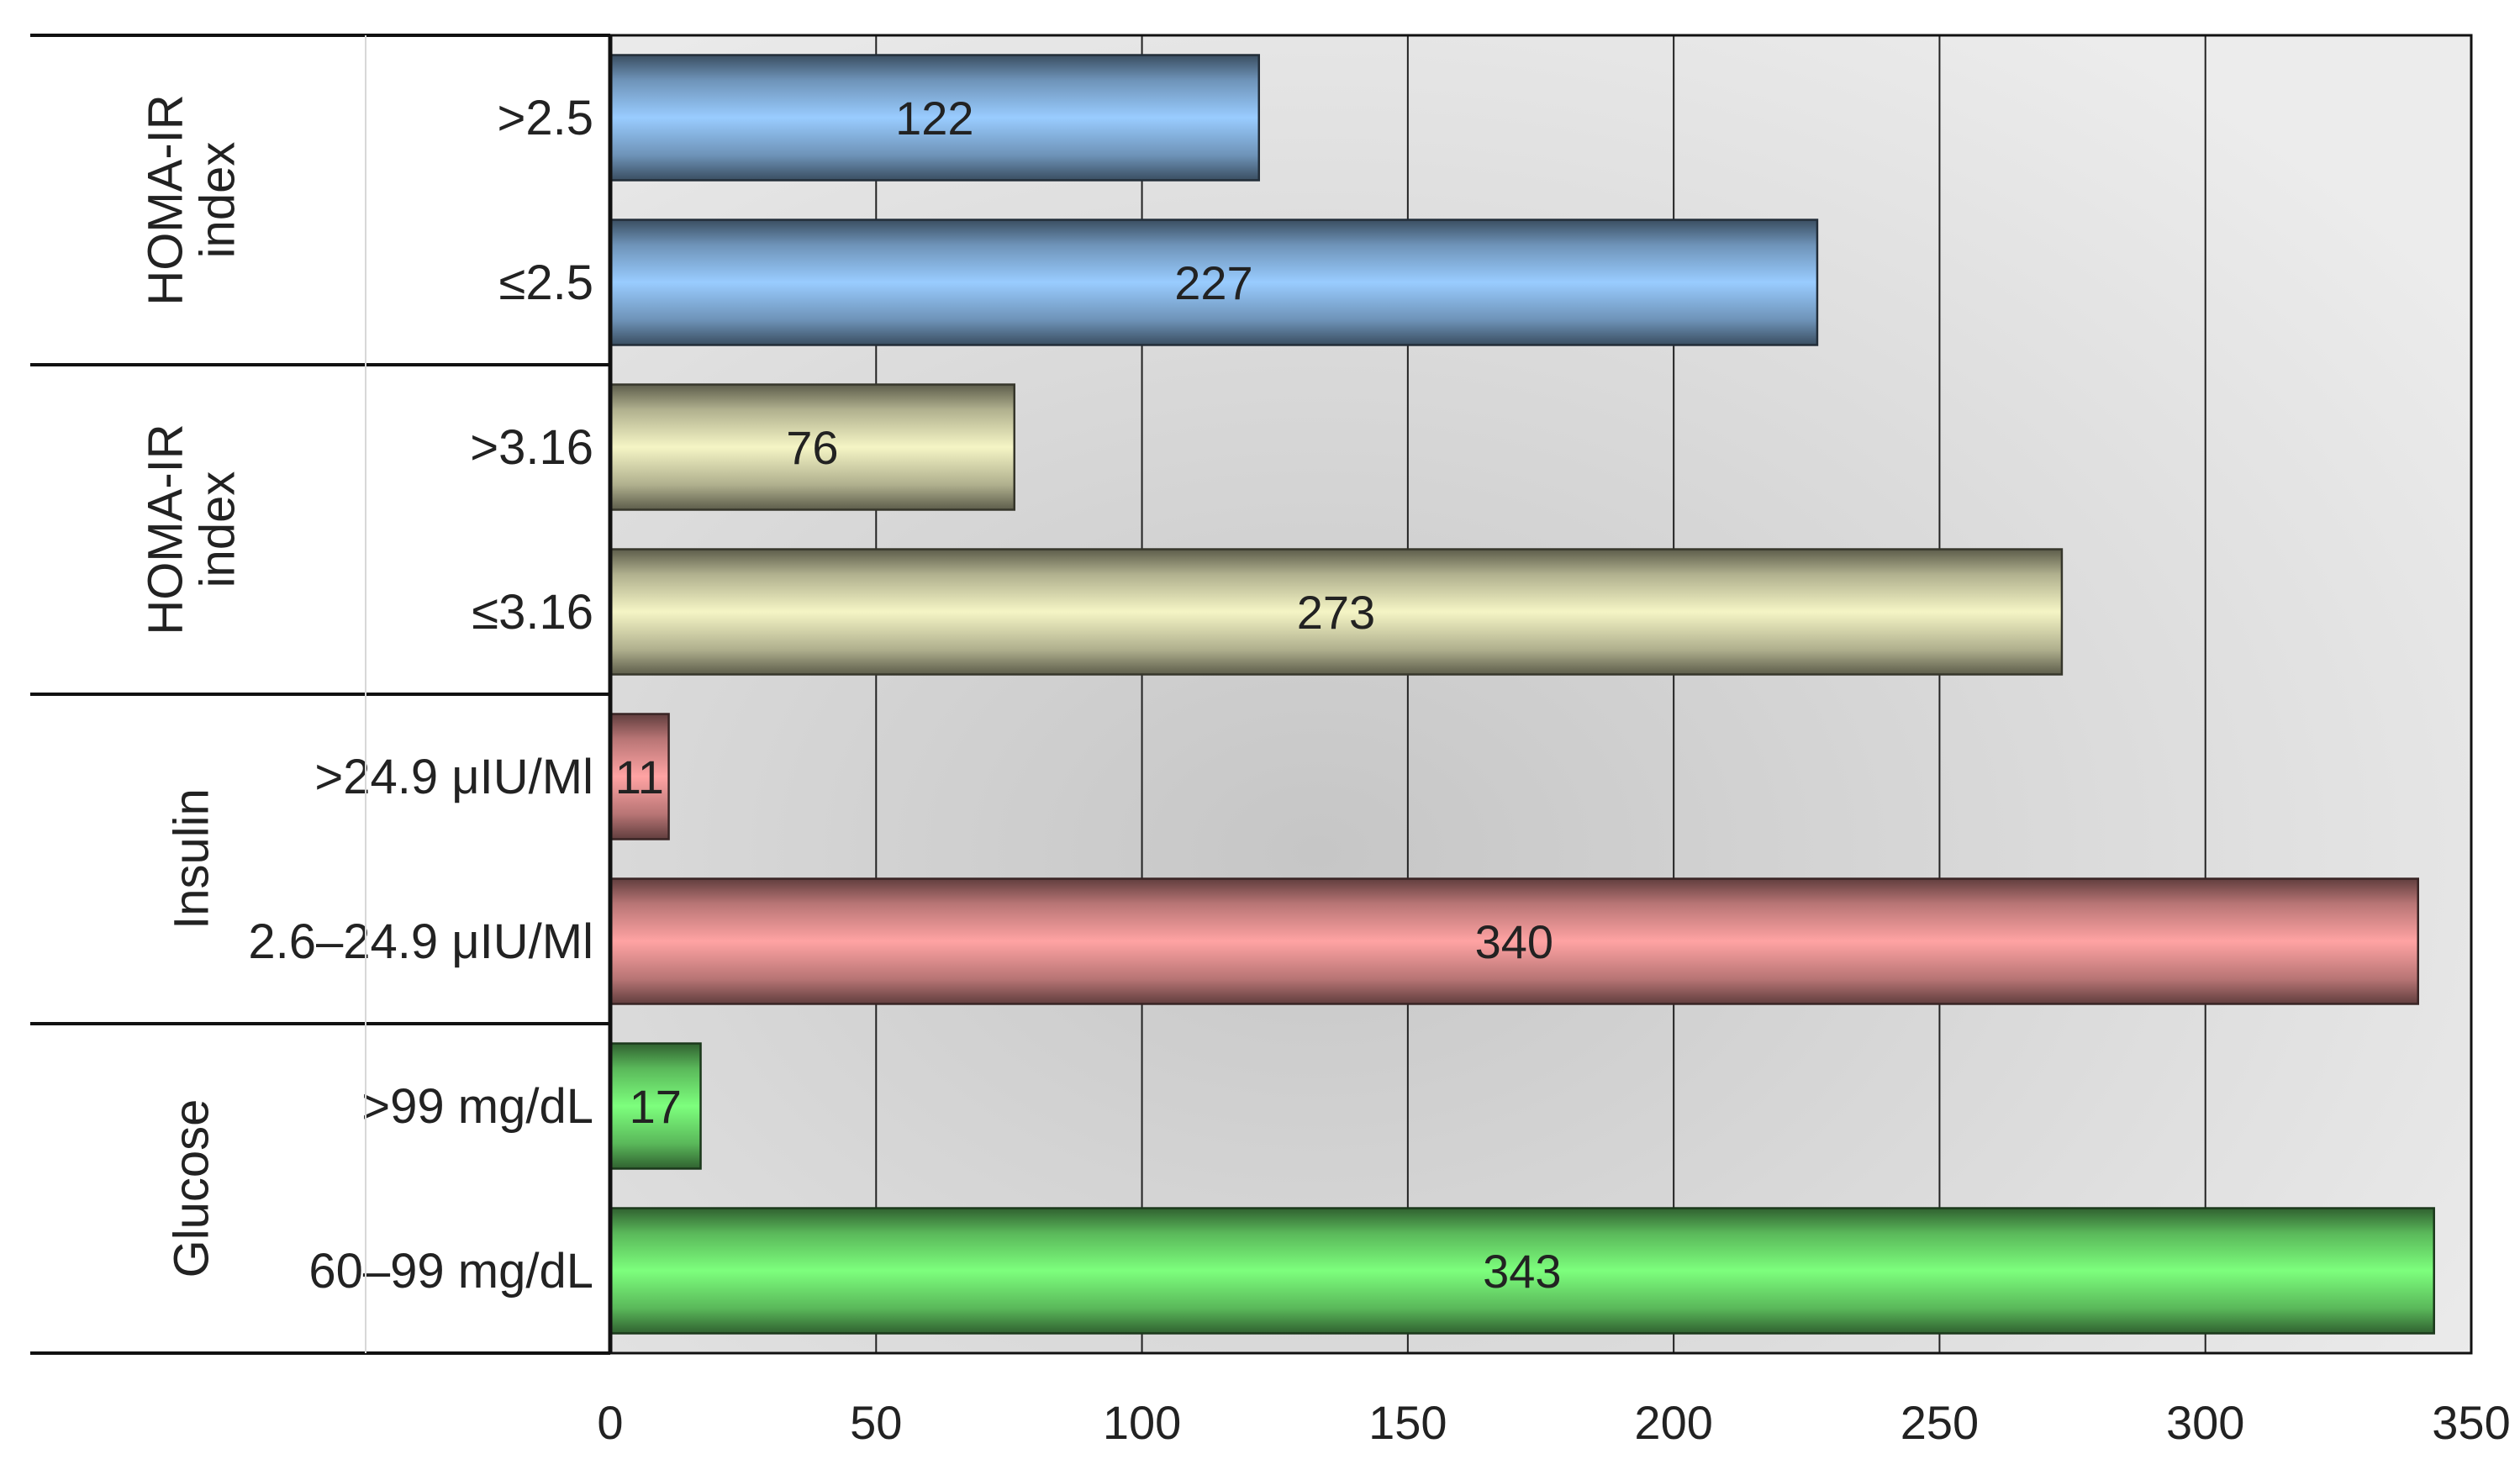  Describe the element at coordinates (812, 447) in the screenshot. I see `bar-value-label: 76` at that location.